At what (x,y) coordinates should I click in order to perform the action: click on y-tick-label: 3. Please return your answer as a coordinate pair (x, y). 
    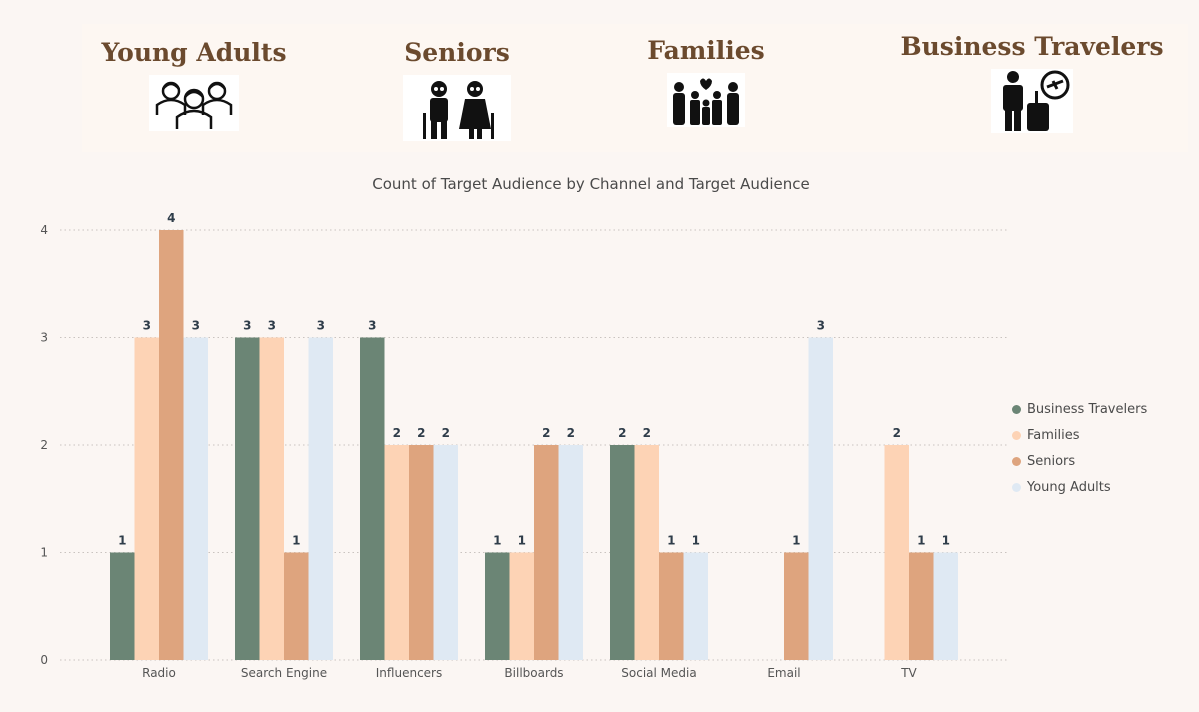
    Looking at the image, I should click on (44, 338).